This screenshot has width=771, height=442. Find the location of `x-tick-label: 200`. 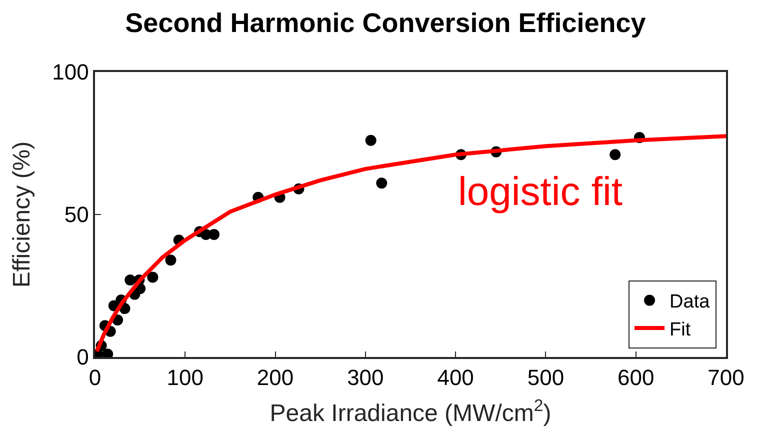

x-tick-label: 200 is located at coordinates (275, 377).